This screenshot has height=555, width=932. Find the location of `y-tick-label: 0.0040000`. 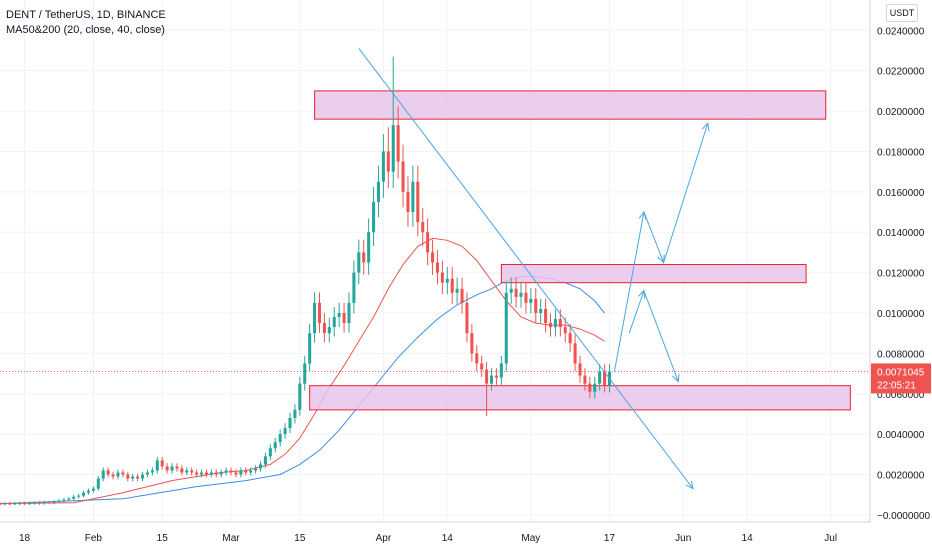

y-tick-label: 0.0040000 is located at coordinates (901, 435).